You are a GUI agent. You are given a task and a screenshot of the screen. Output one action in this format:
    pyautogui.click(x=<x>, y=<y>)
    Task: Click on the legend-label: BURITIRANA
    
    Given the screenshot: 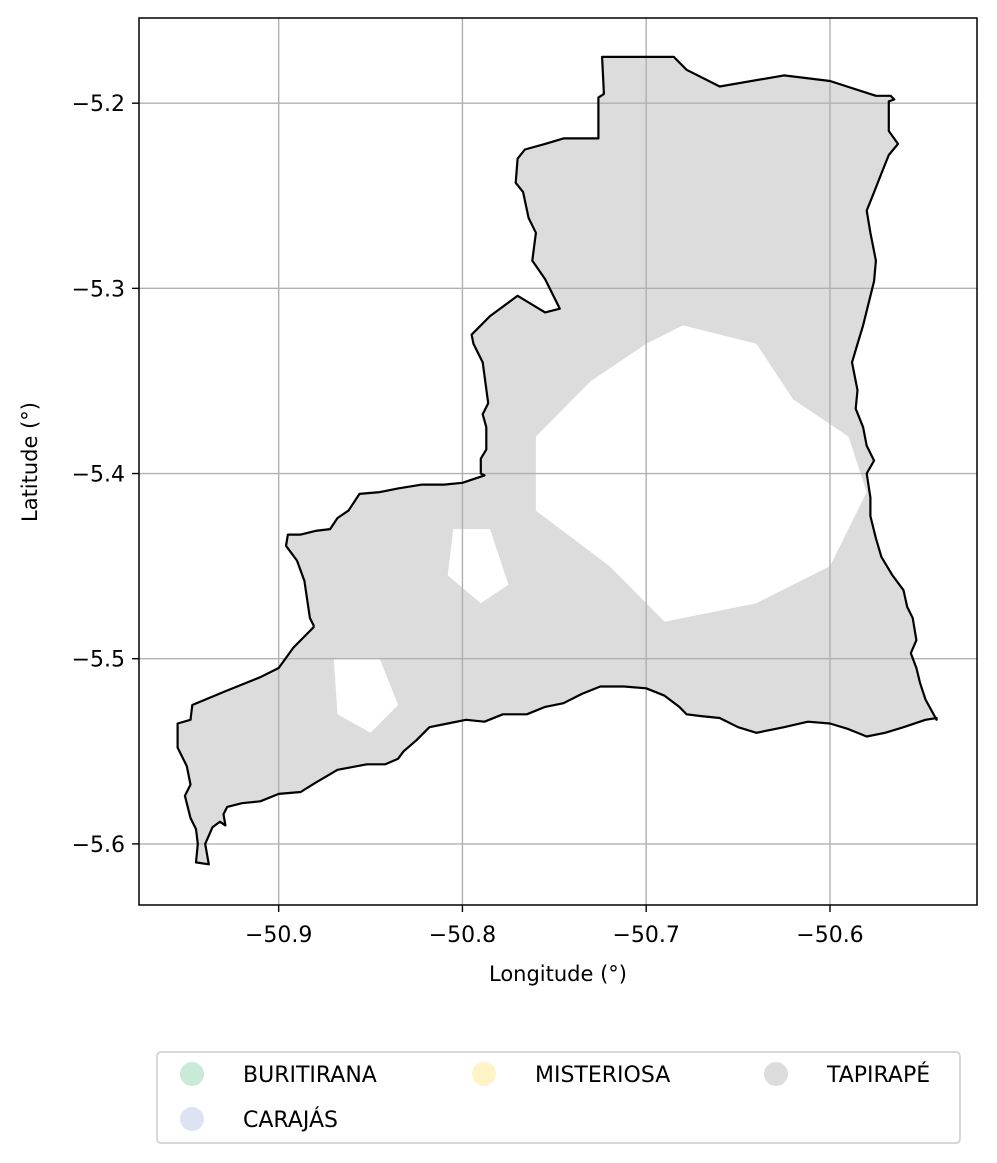 What is the action you would take?
    pyautogui.click(x=310, y=1075)
    